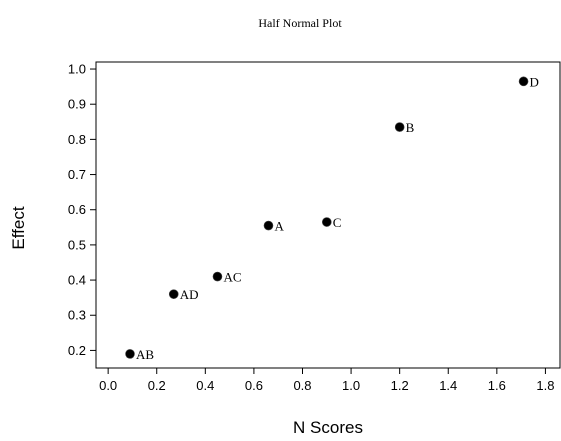 The image size is (561, 441). Describe the element at coordinates (410, 127) in the screenshot. I see `point-label-b: B` at that location.